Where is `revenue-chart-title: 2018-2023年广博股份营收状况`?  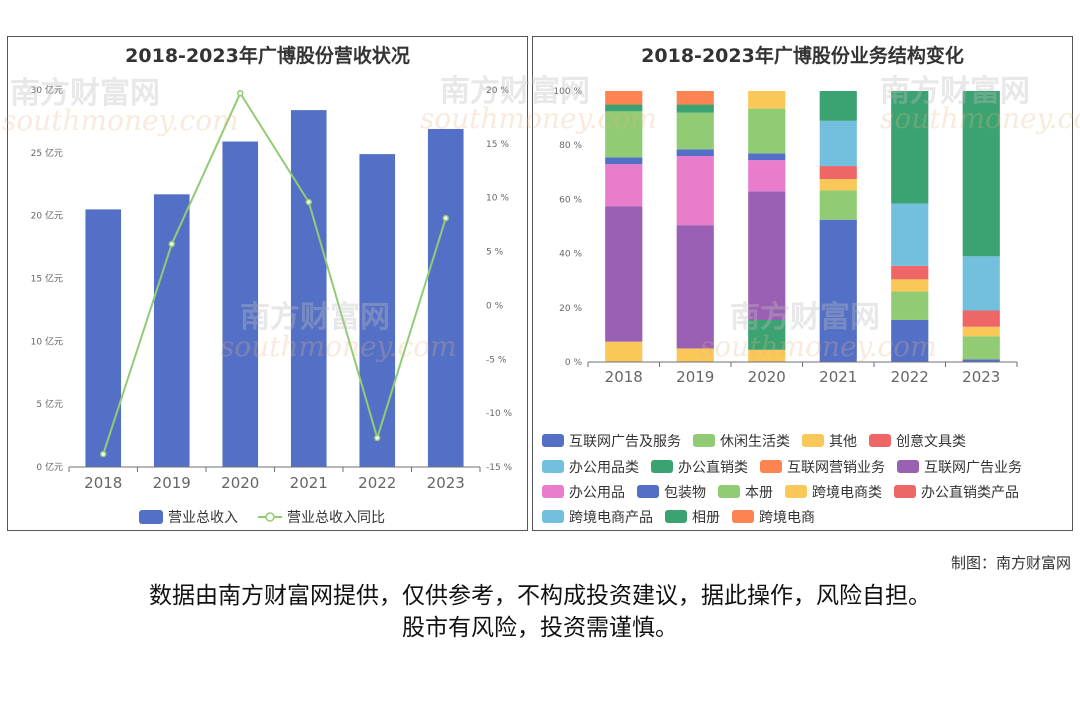 revenue-chart-title: 2018-2023年广博股份营收状况 is located at coordinates (267, 56).